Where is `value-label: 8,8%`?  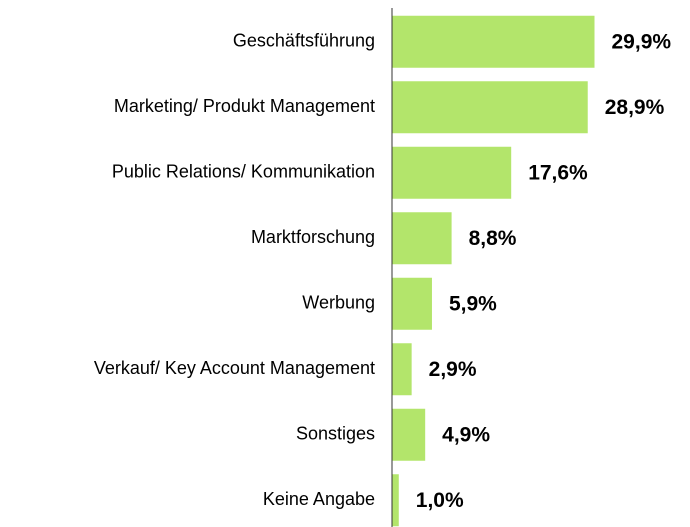 value-label: 8,8% is located at coordinates (493, 238).